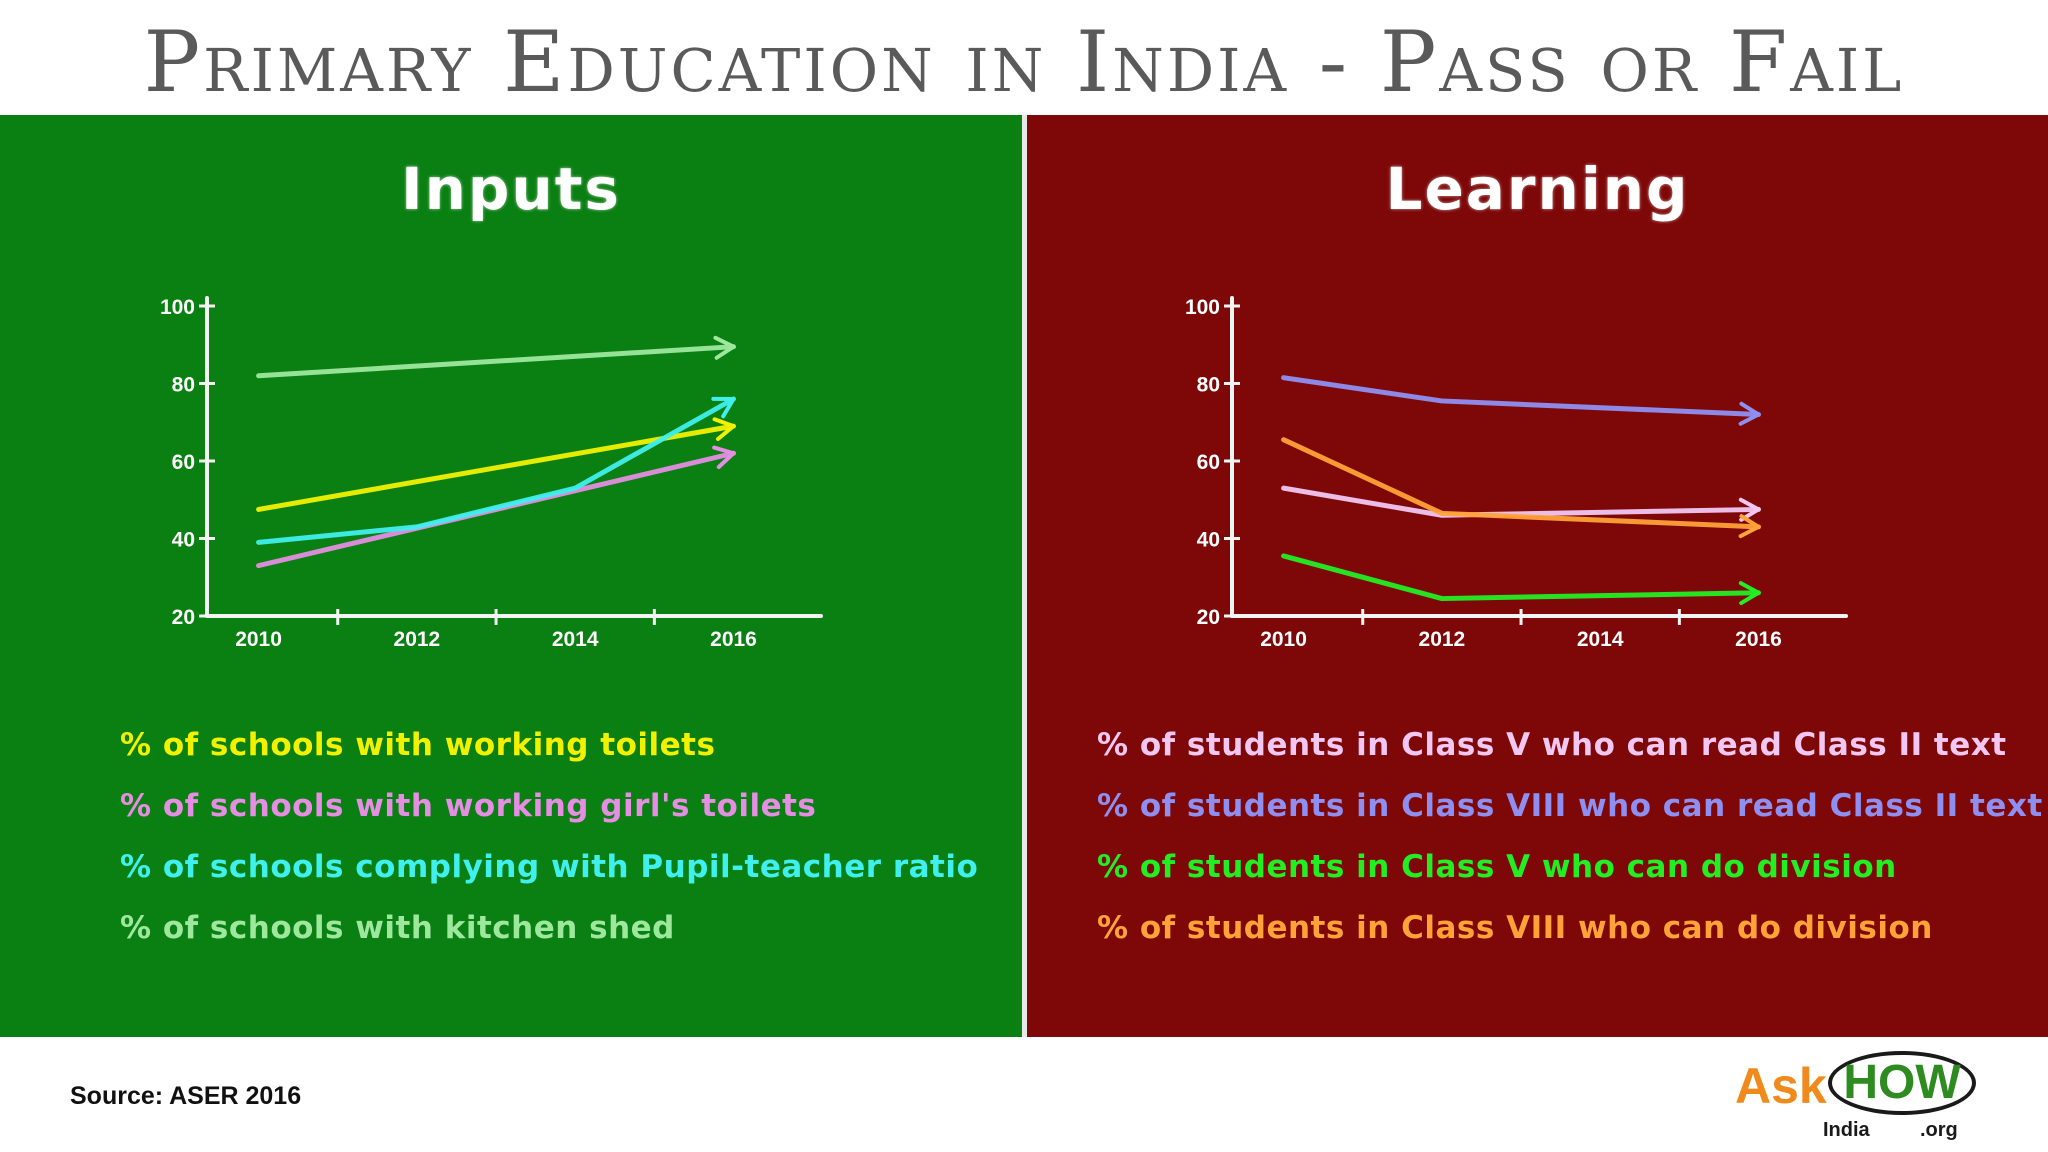 The height and width of the screenshot is (1152, 2048). What do you see at coordinates (1939, 1130) in the screenshot?
I see `logo-org-text: .org` at bounding box center [1939, 1130].